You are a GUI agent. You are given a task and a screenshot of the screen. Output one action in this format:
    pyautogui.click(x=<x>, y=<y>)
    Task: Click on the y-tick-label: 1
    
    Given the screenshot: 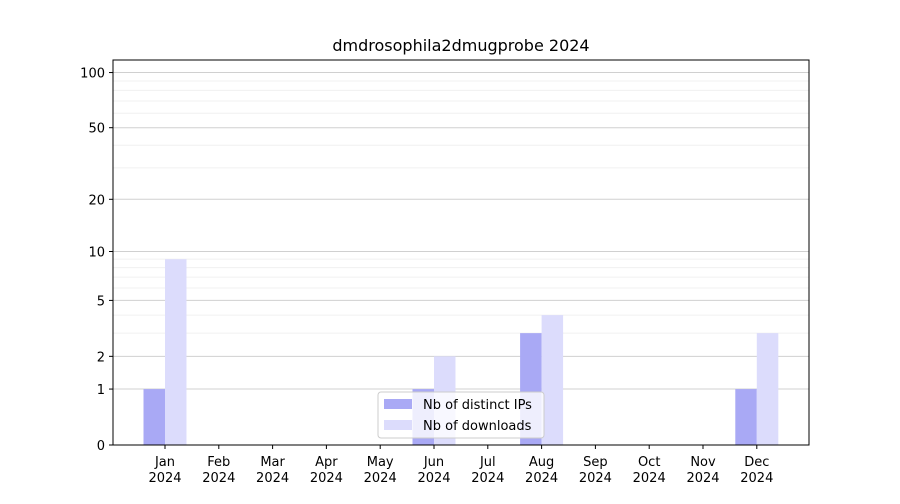 What is the action you would take?
    pyautogui.click(x=101, y=390)
    